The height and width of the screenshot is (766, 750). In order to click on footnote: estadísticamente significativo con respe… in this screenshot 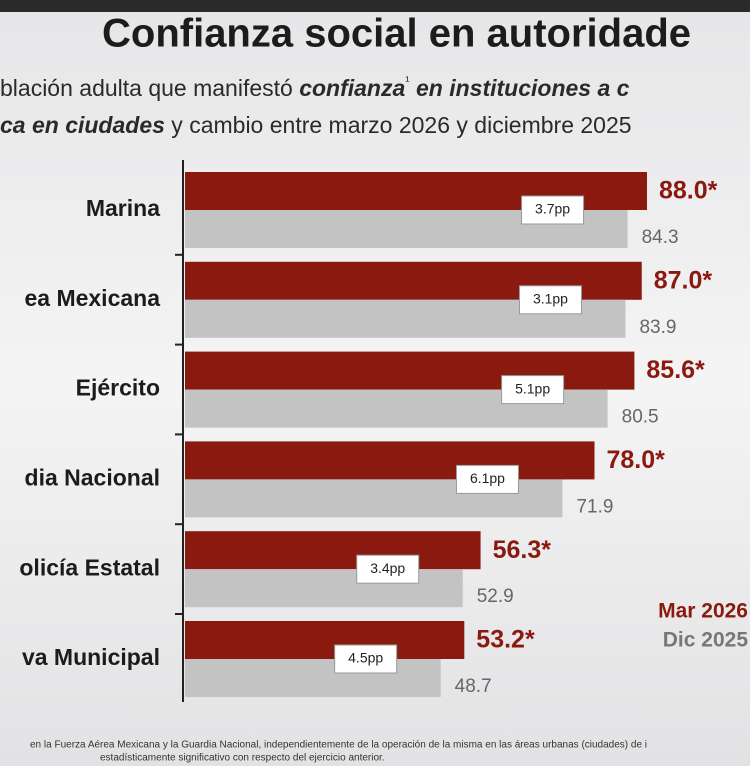, I will do `click(242, 758)`.